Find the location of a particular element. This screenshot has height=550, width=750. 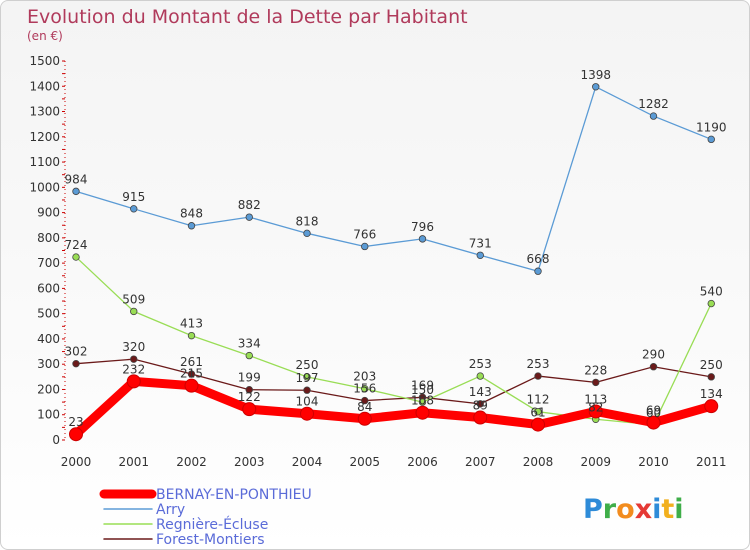

data-label: 156 is located at coordinates (364, 389).